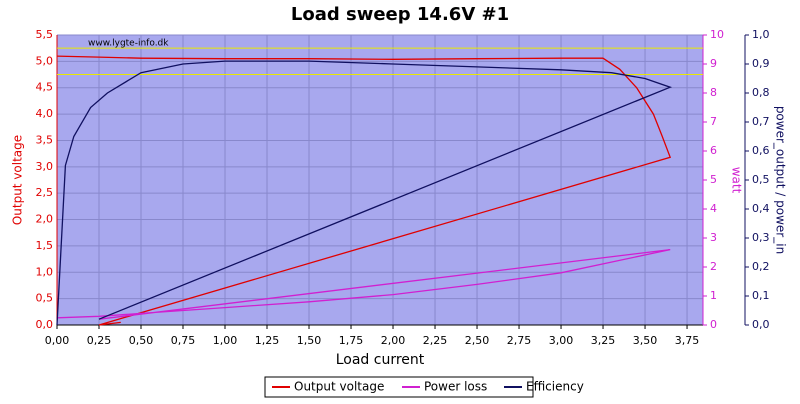  Describe the element at coordinates (45, 34) in the screenshot. I see `y-tick-label: 5,5` at that location.